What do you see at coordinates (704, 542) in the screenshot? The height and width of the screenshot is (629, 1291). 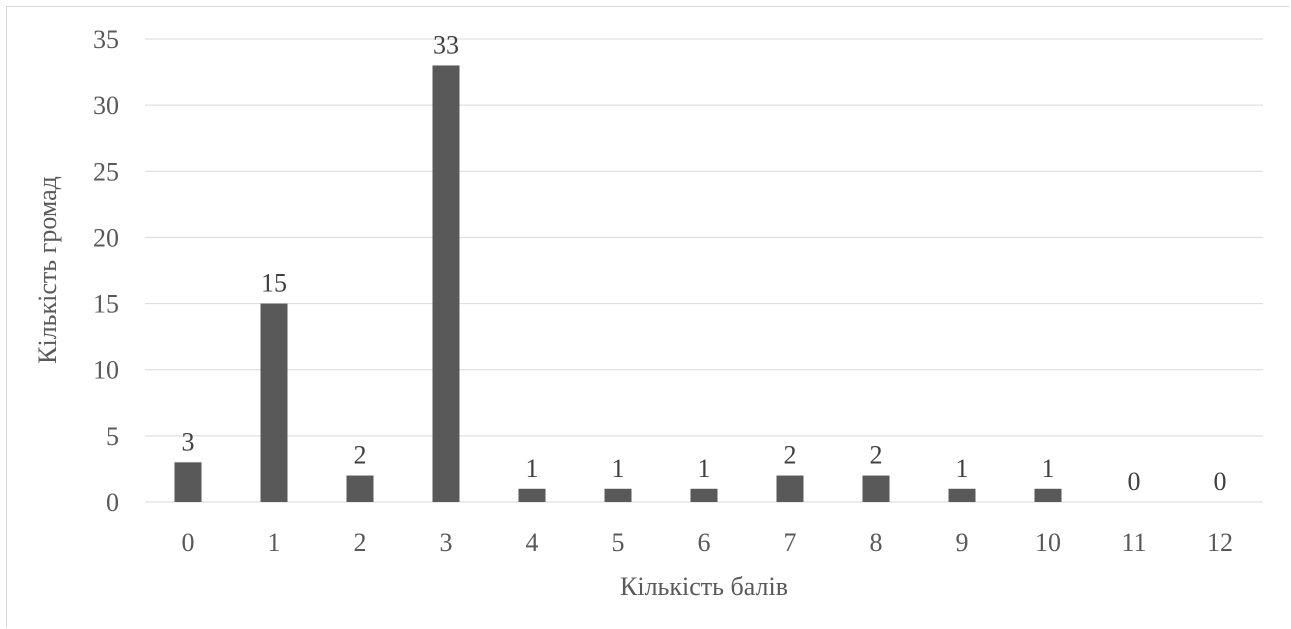 I see `x-tick-label: 6` at bounding box center [704, 542].